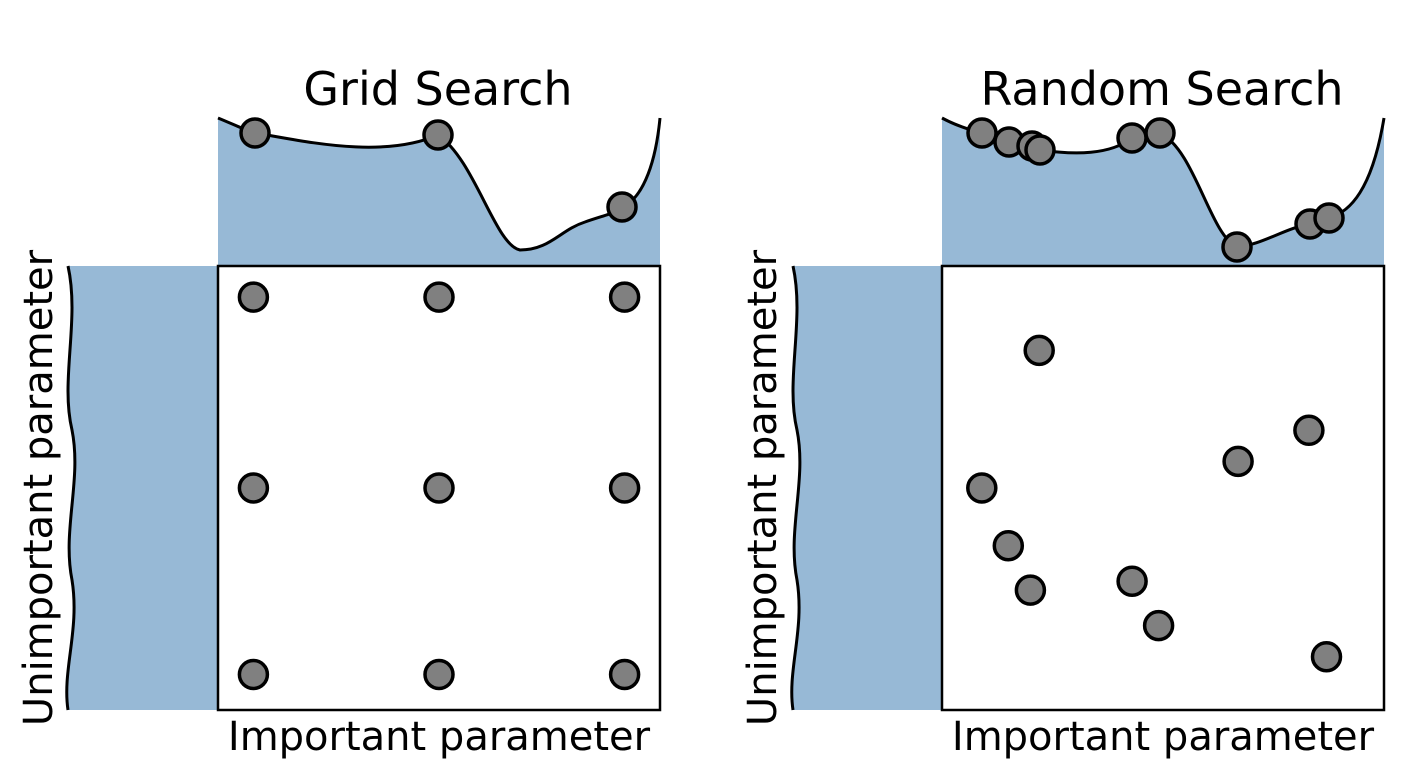  Describe the element at coordinates (1154, 503) in the screenshot. I see `random-search-points` at that location.